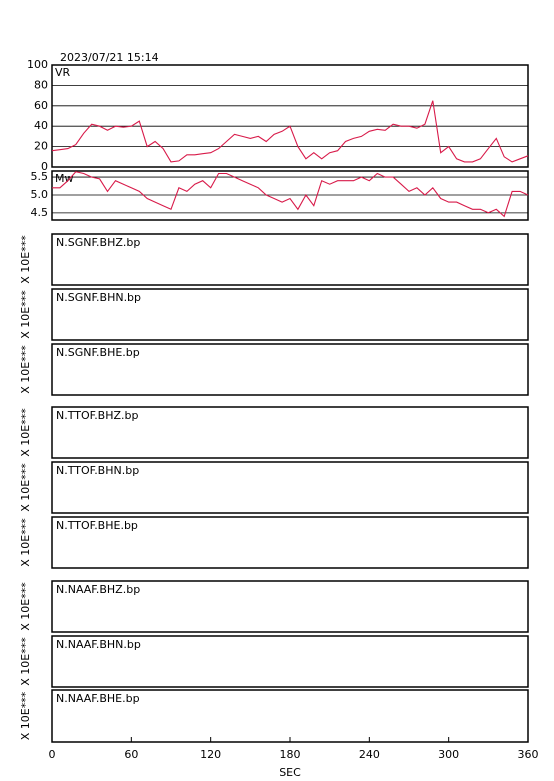  What do you see at coordinates (131, 754) in the screenshot?
I see `x-tick-label: 60` at bounding box center [131, 754].